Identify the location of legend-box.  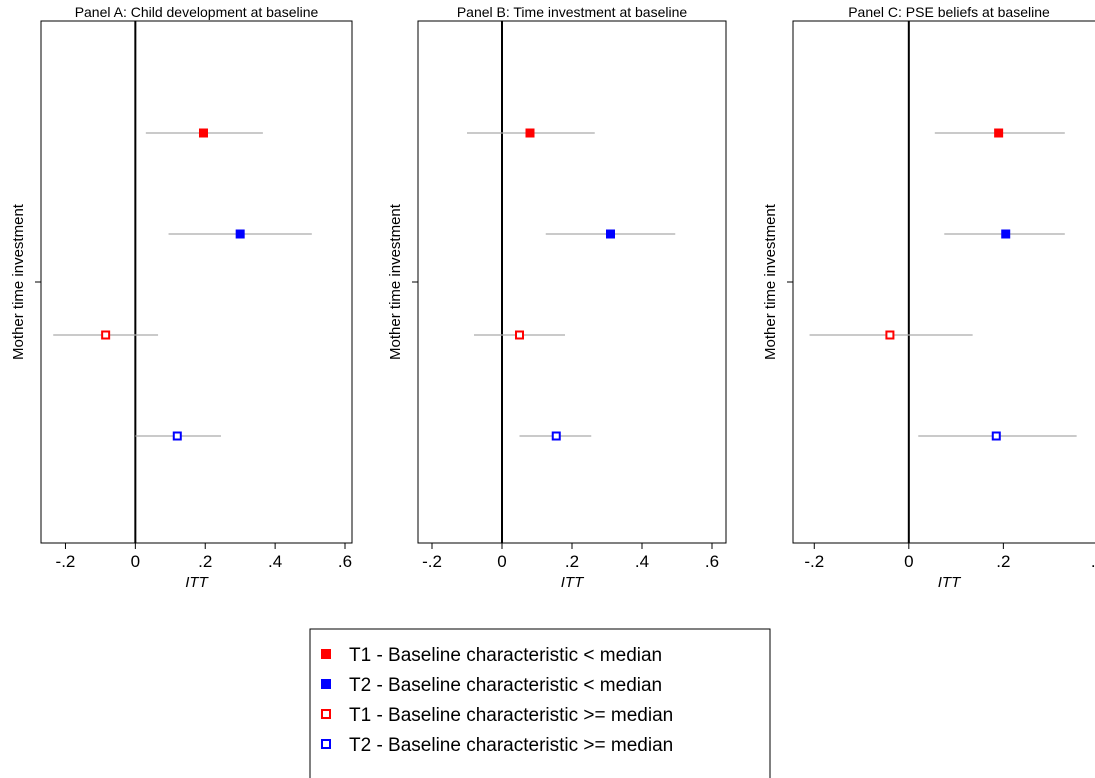
(540, 703).